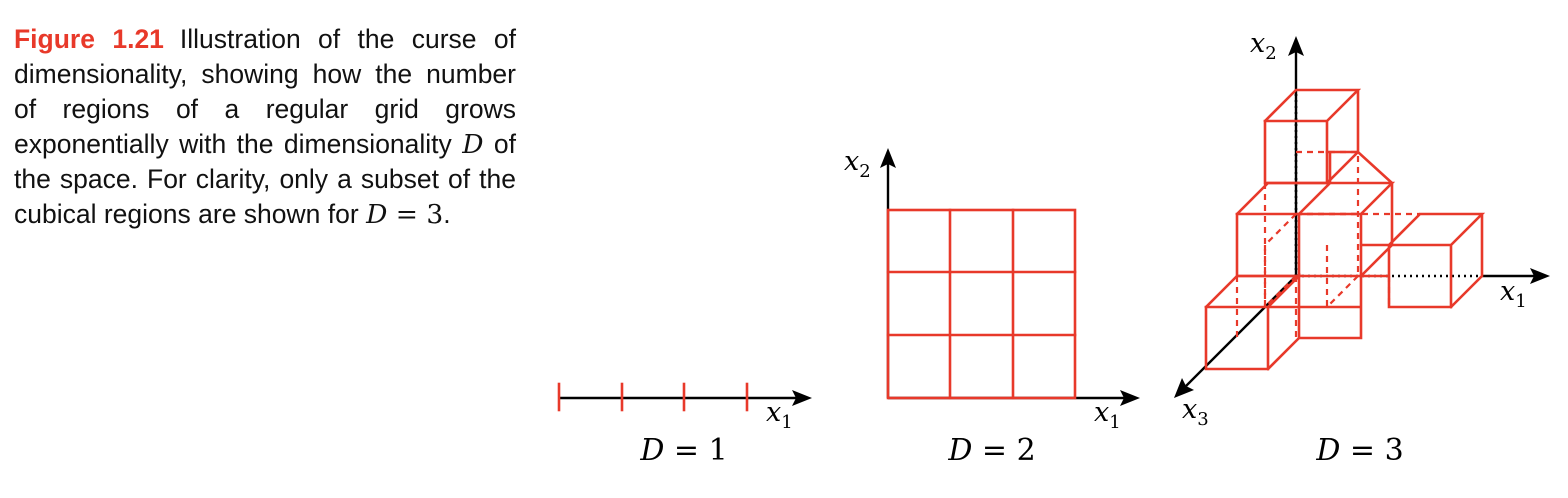  What do you see at coordinates (89, 39) in the screenshot?
I see `figure-label: Figure 1.21` at bounding box center [89, 39].